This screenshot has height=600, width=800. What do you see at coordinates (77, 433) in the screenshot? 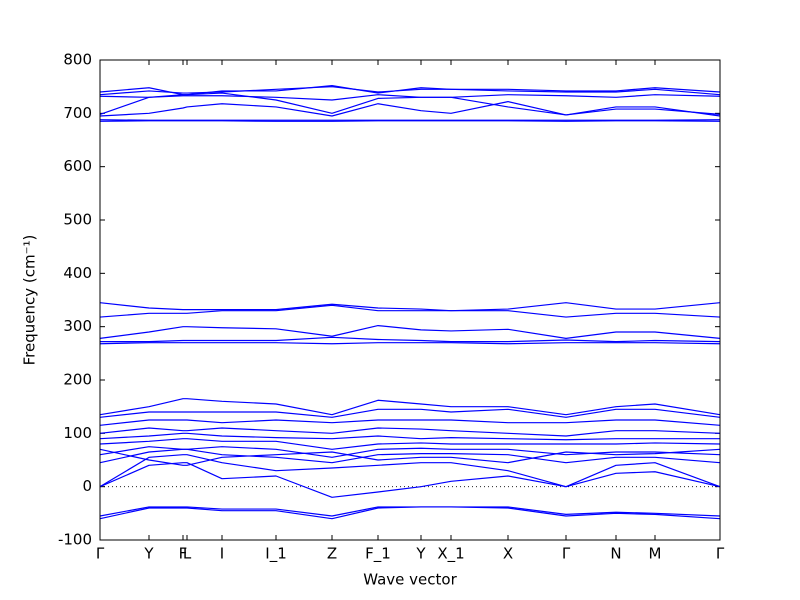
I see `y-tick-label: 100` at bounding box center [77, 433].